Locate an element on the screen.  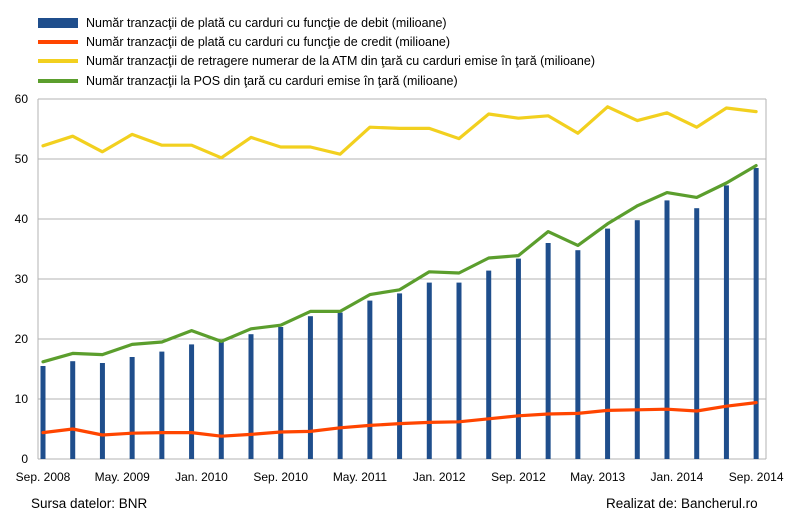
x-tick-label: May. 2011 is located at coordinates (360, 477).